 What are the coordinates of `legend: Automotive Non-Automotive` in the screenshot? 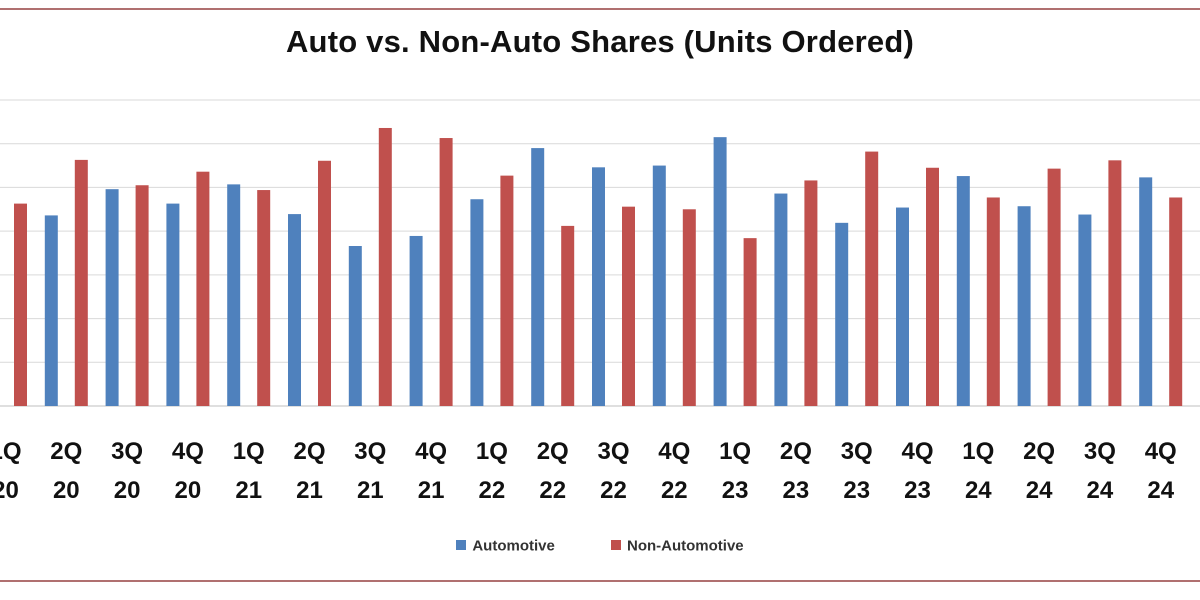 It's located at (600, 546).